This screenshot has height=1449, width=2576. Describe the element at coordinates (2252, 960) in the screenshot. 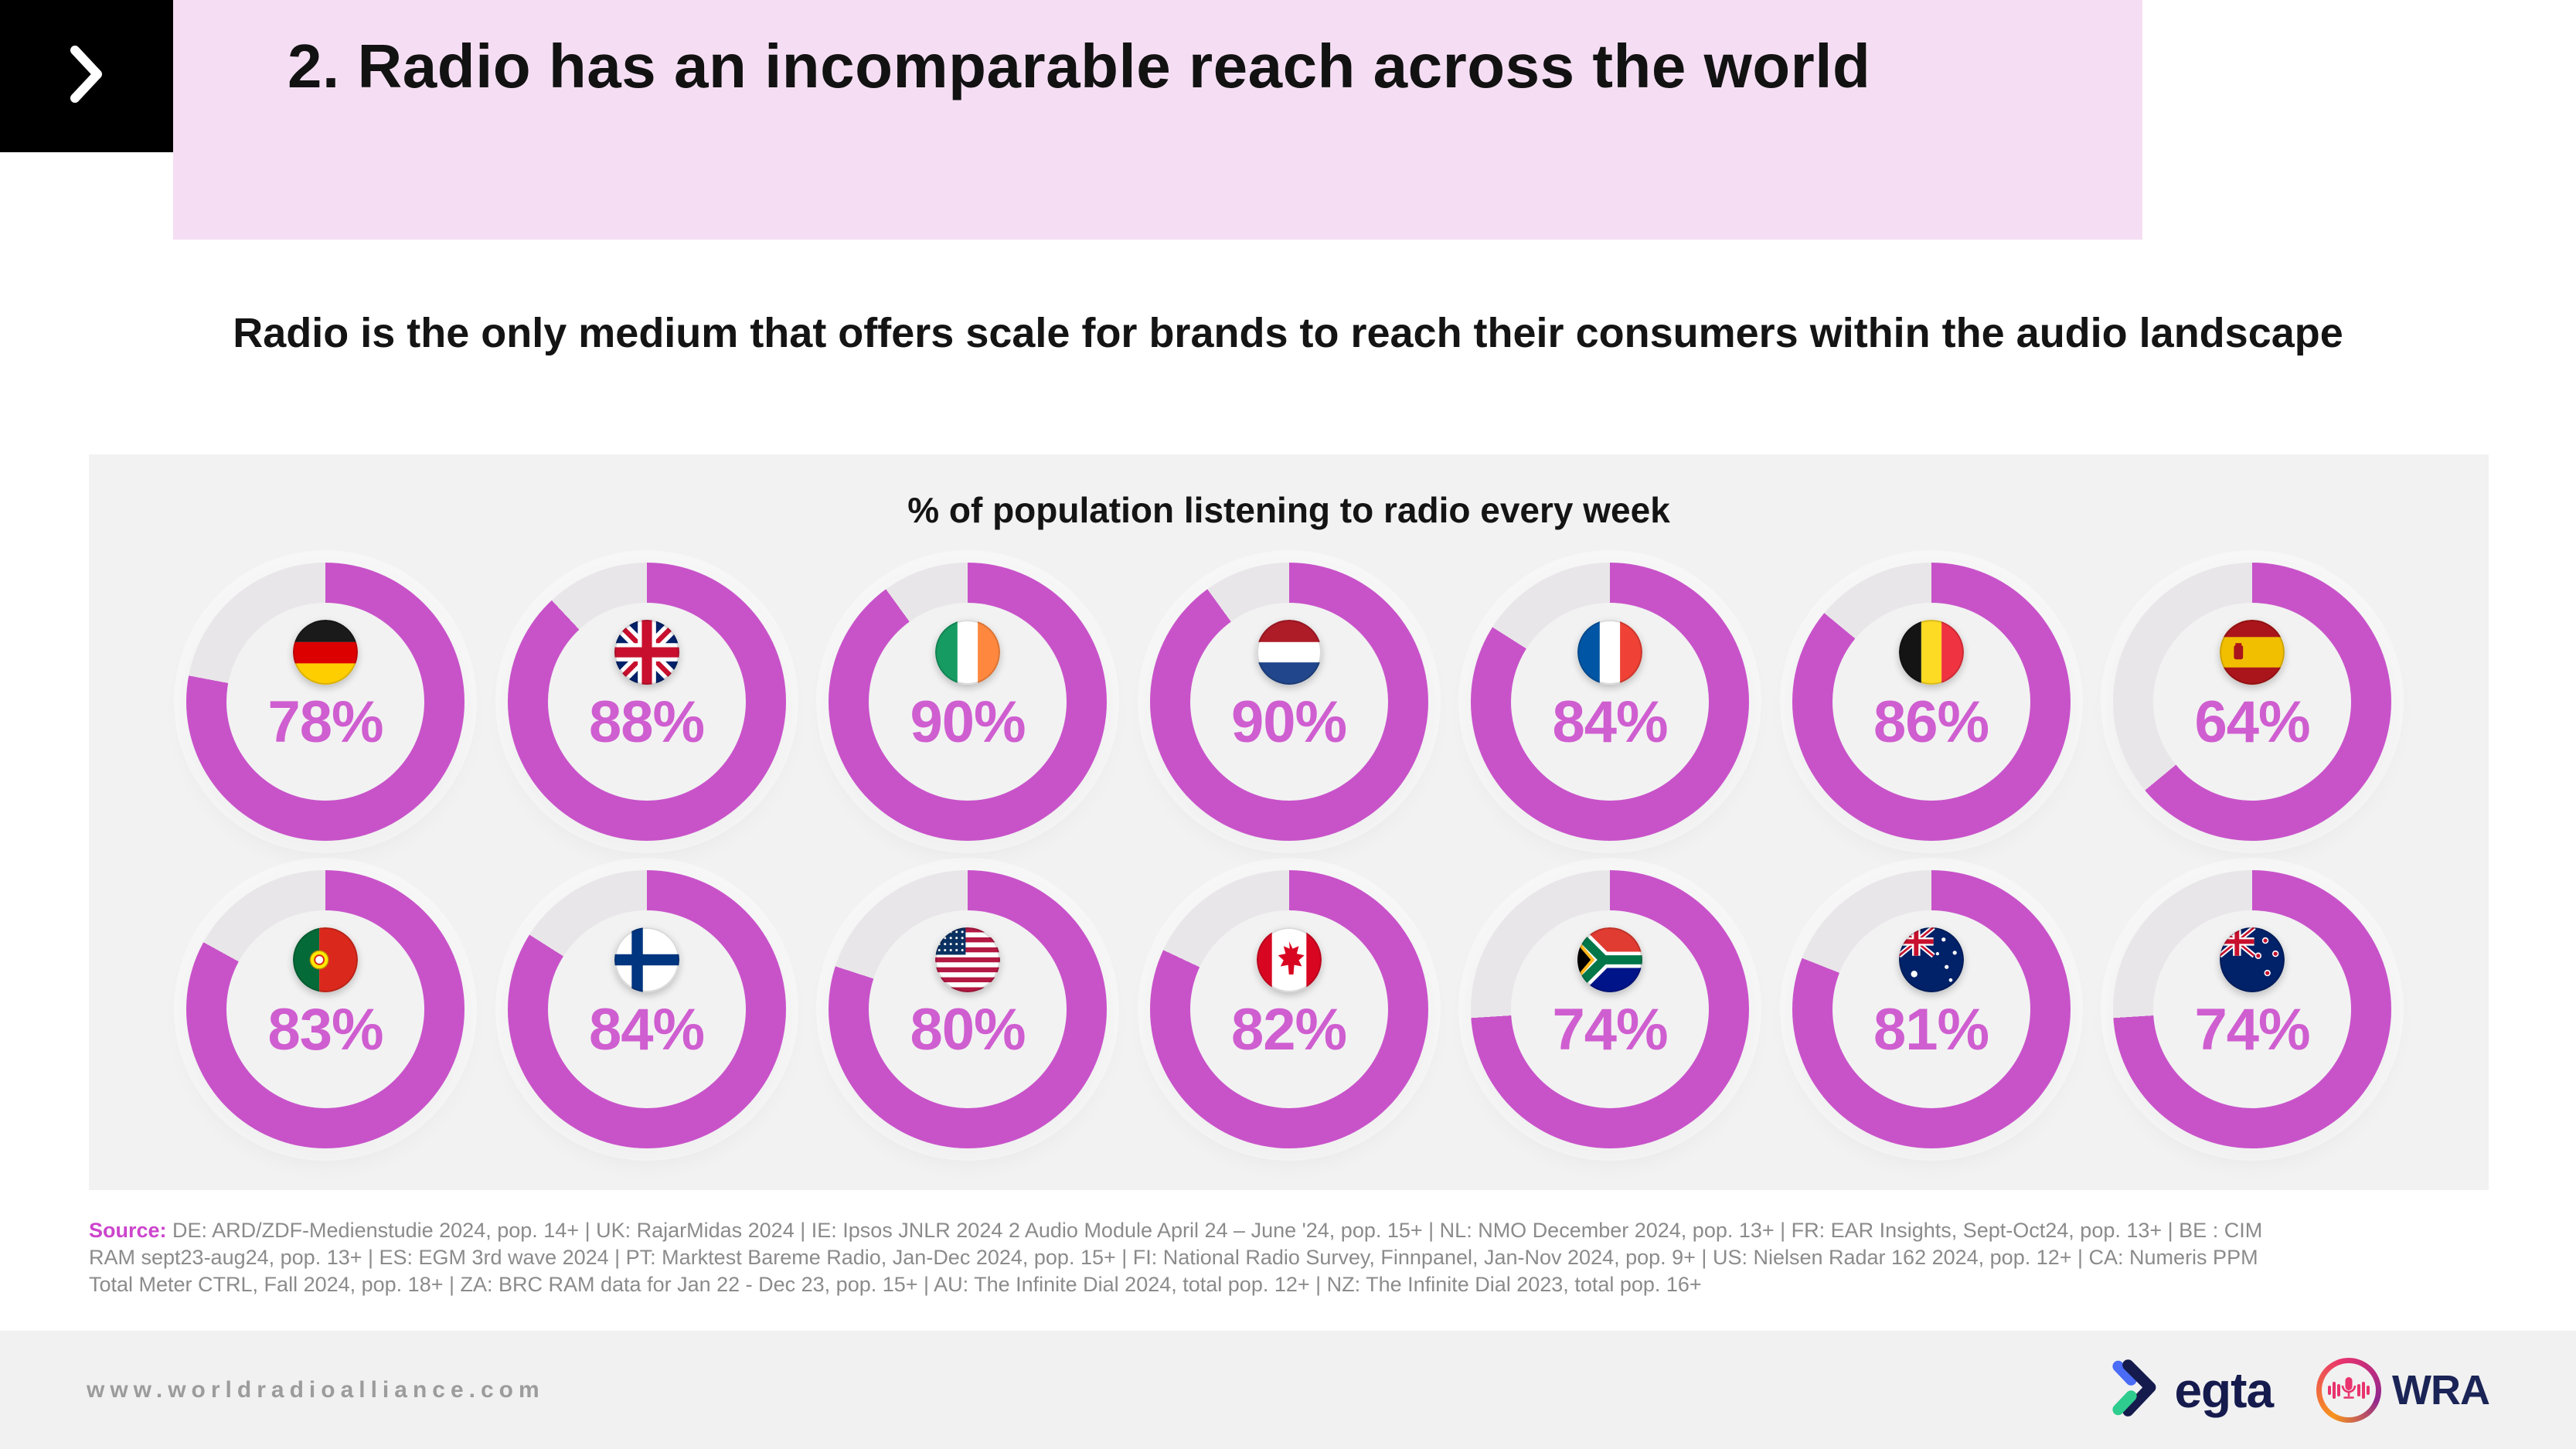

I see `flag-new-zealand-icon` at that location.